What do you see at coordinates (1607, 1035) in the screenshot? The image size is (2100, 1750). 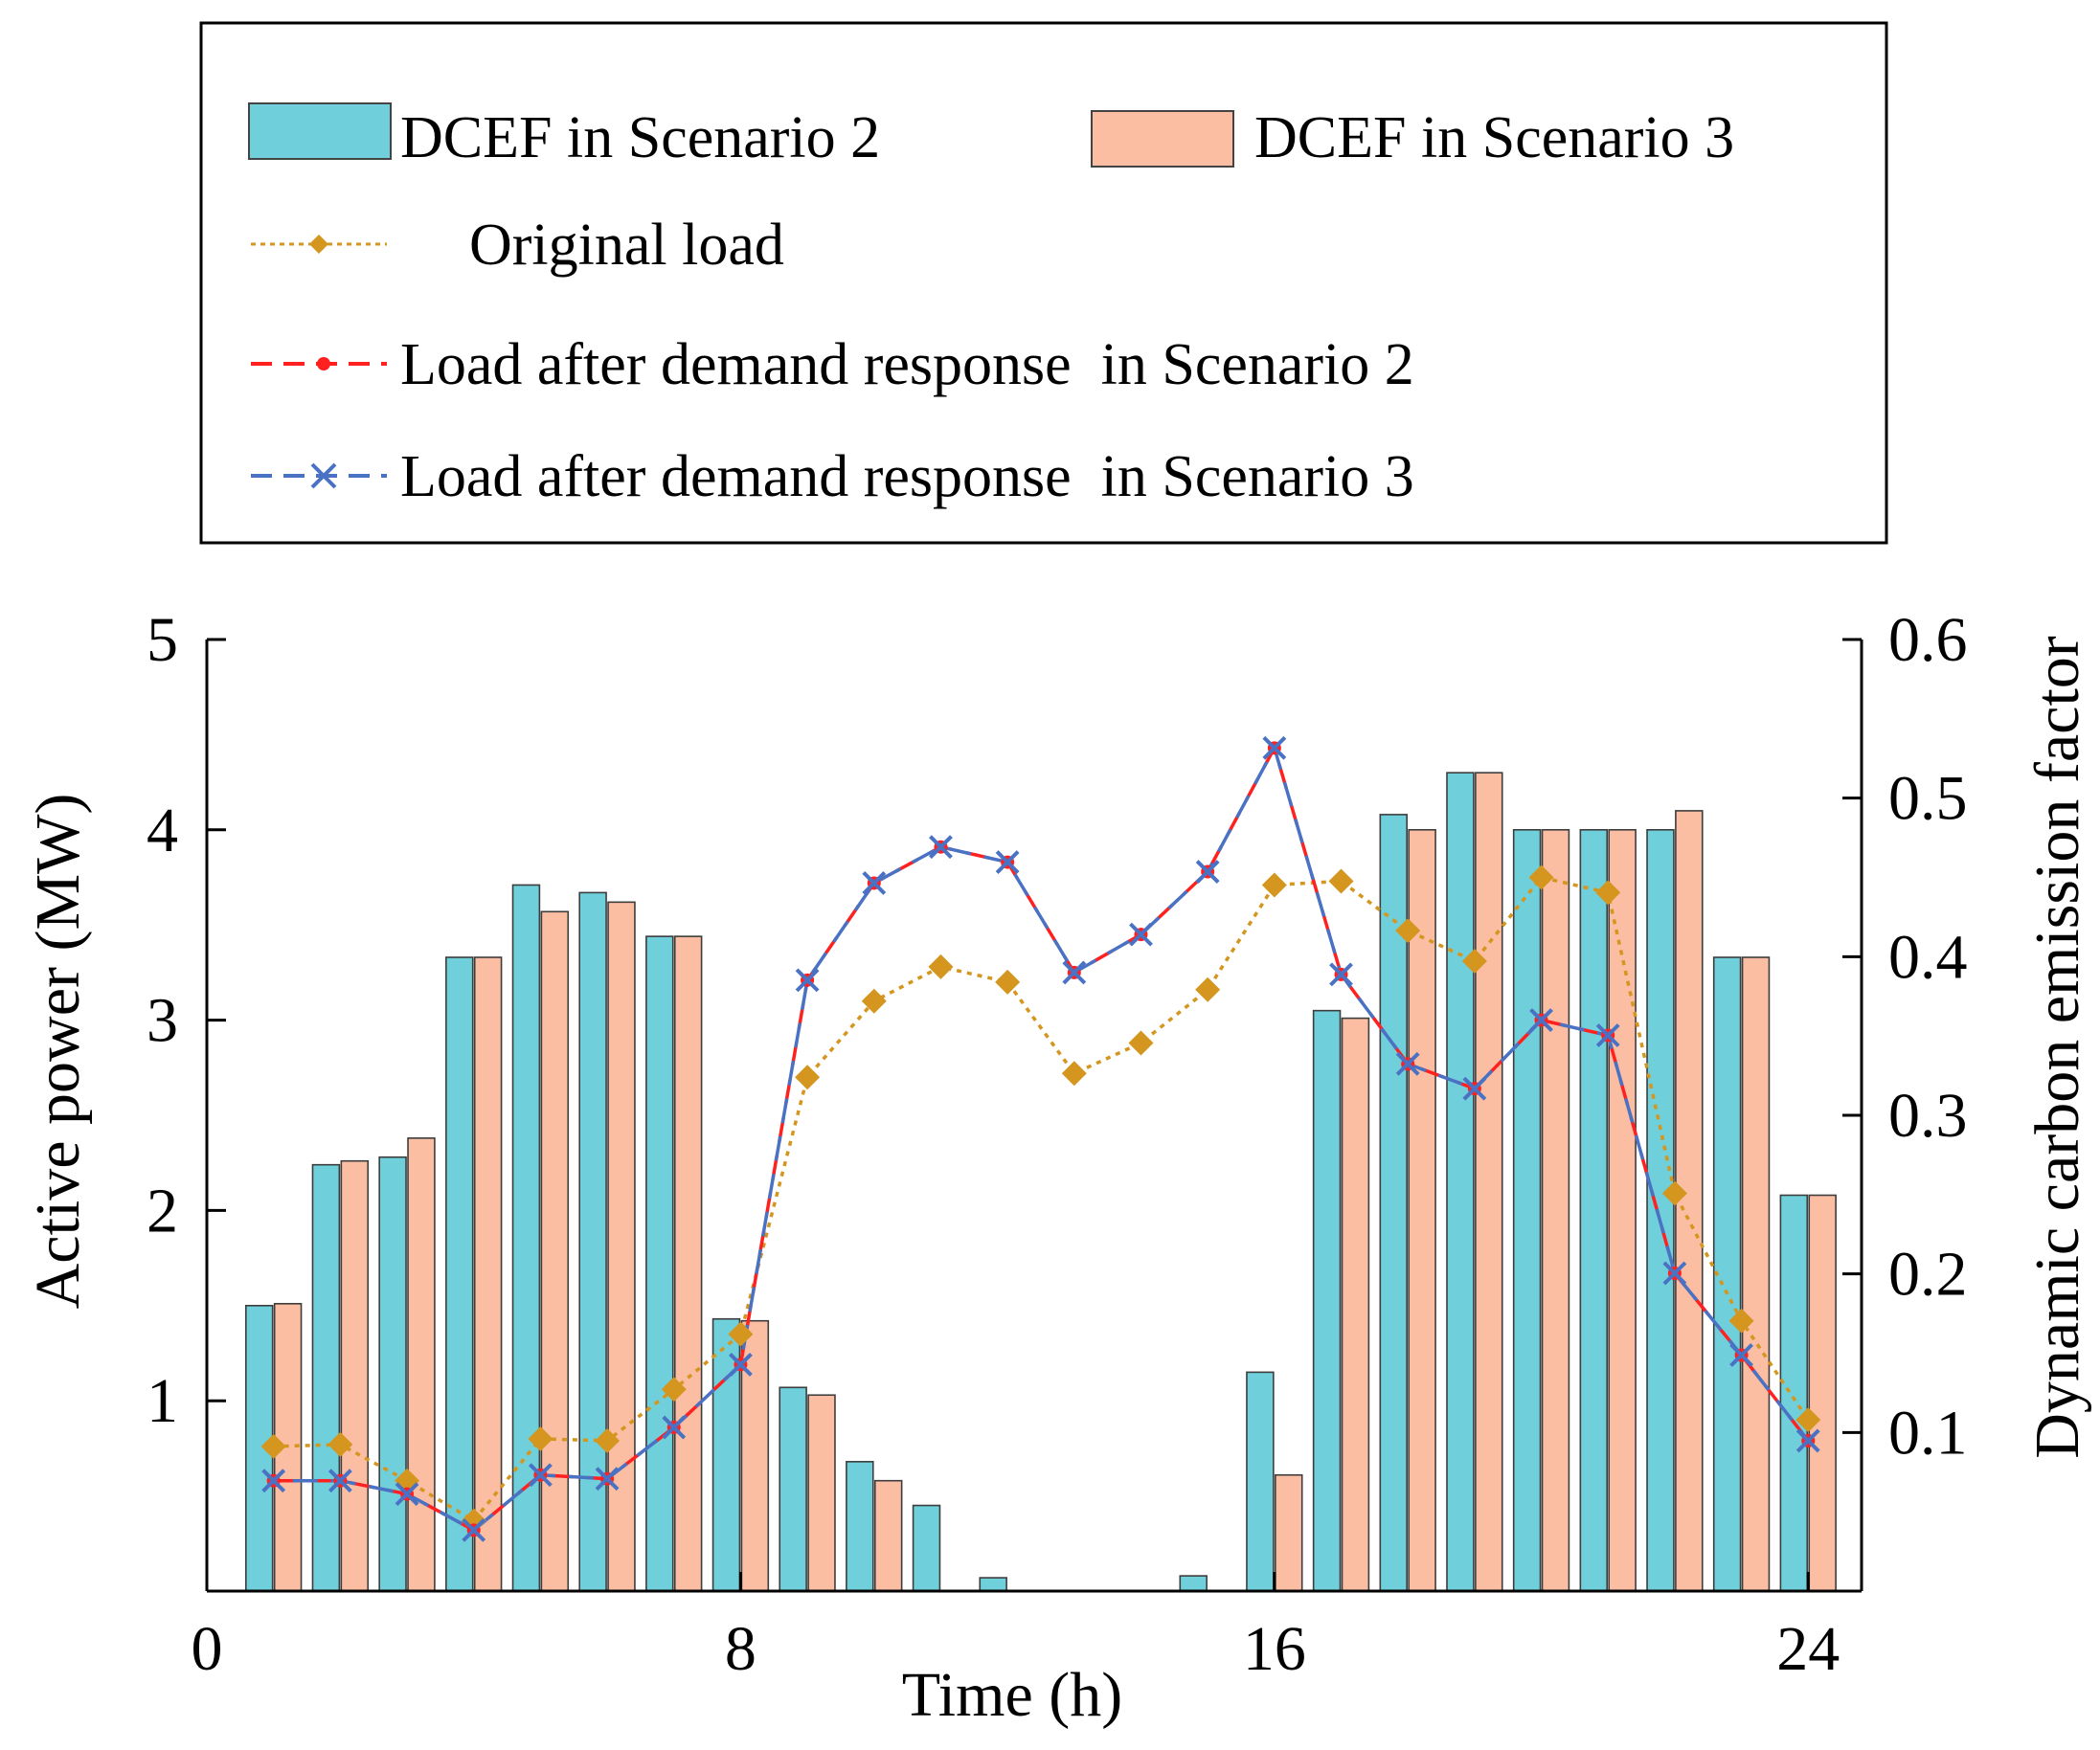 I see `marker-dr-s3-h21` at bounding box center [1607, 1035].